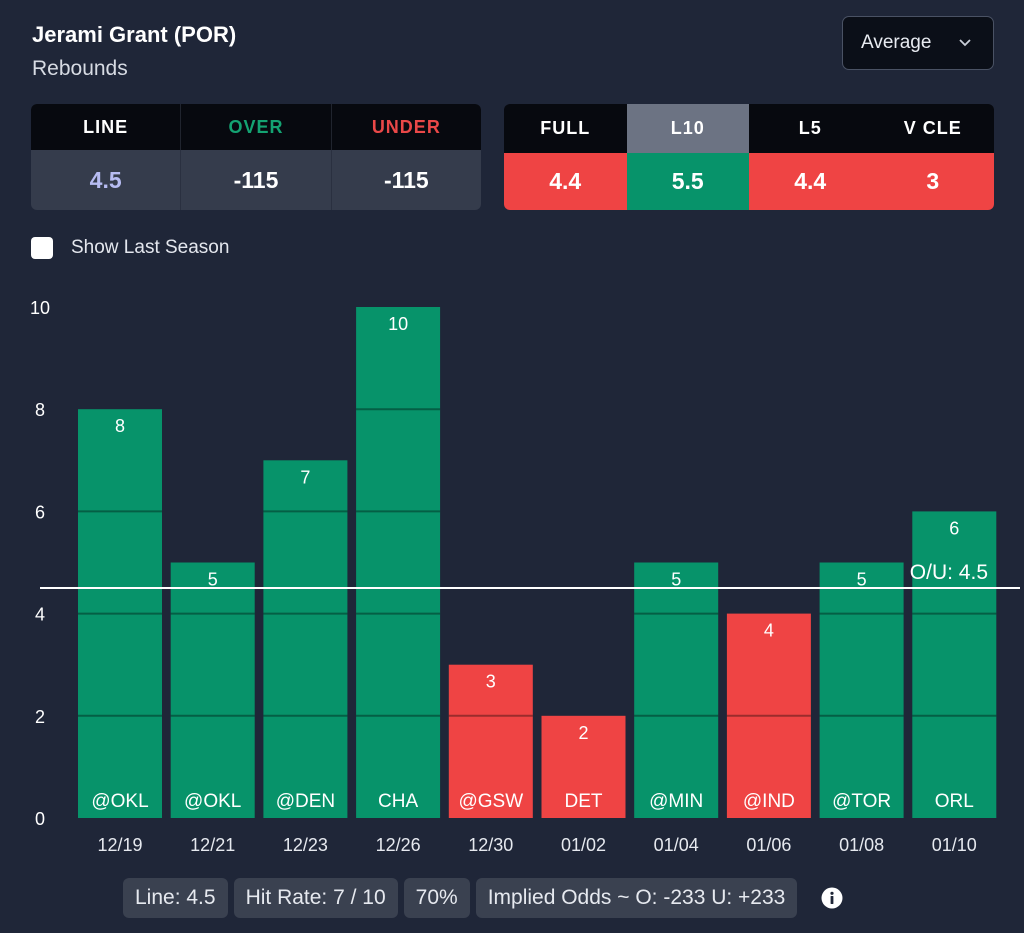  Describe the element at coordinates (491, 682) in the screenshot. I see `bar-value-label: 3` at that location.